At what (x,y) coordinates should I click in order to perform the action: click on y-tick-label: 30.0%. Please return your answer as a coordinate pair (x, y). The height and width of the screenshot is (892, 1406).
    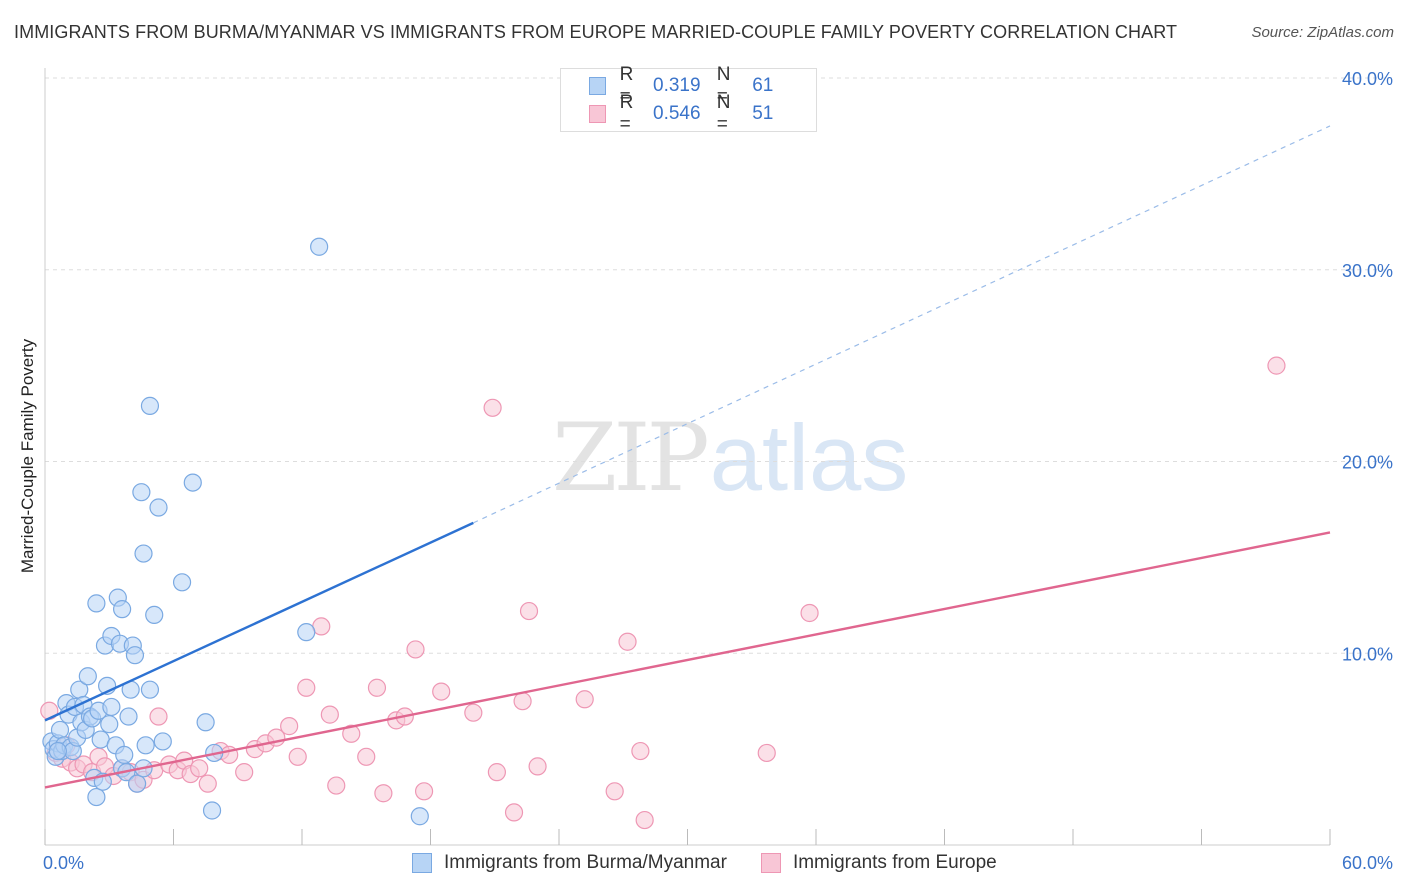
    Looking at the image, I should click on (1367, 271).